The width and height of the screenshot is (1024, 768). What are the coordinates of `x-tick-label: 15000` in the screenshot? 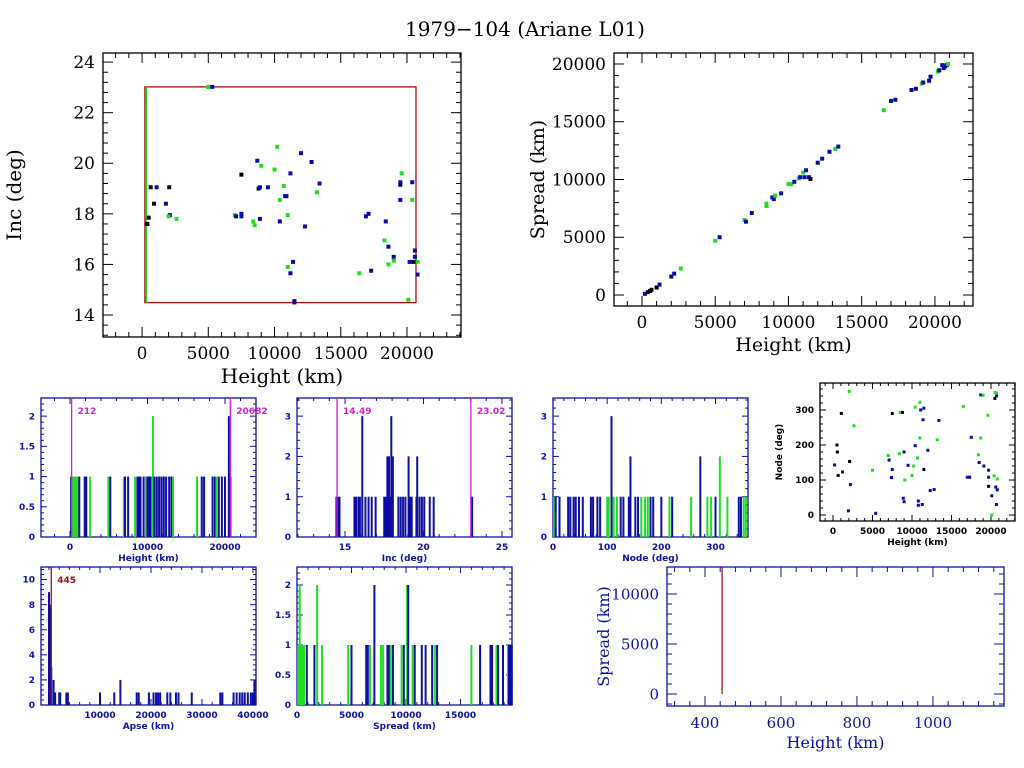 It's located at (862, 323).